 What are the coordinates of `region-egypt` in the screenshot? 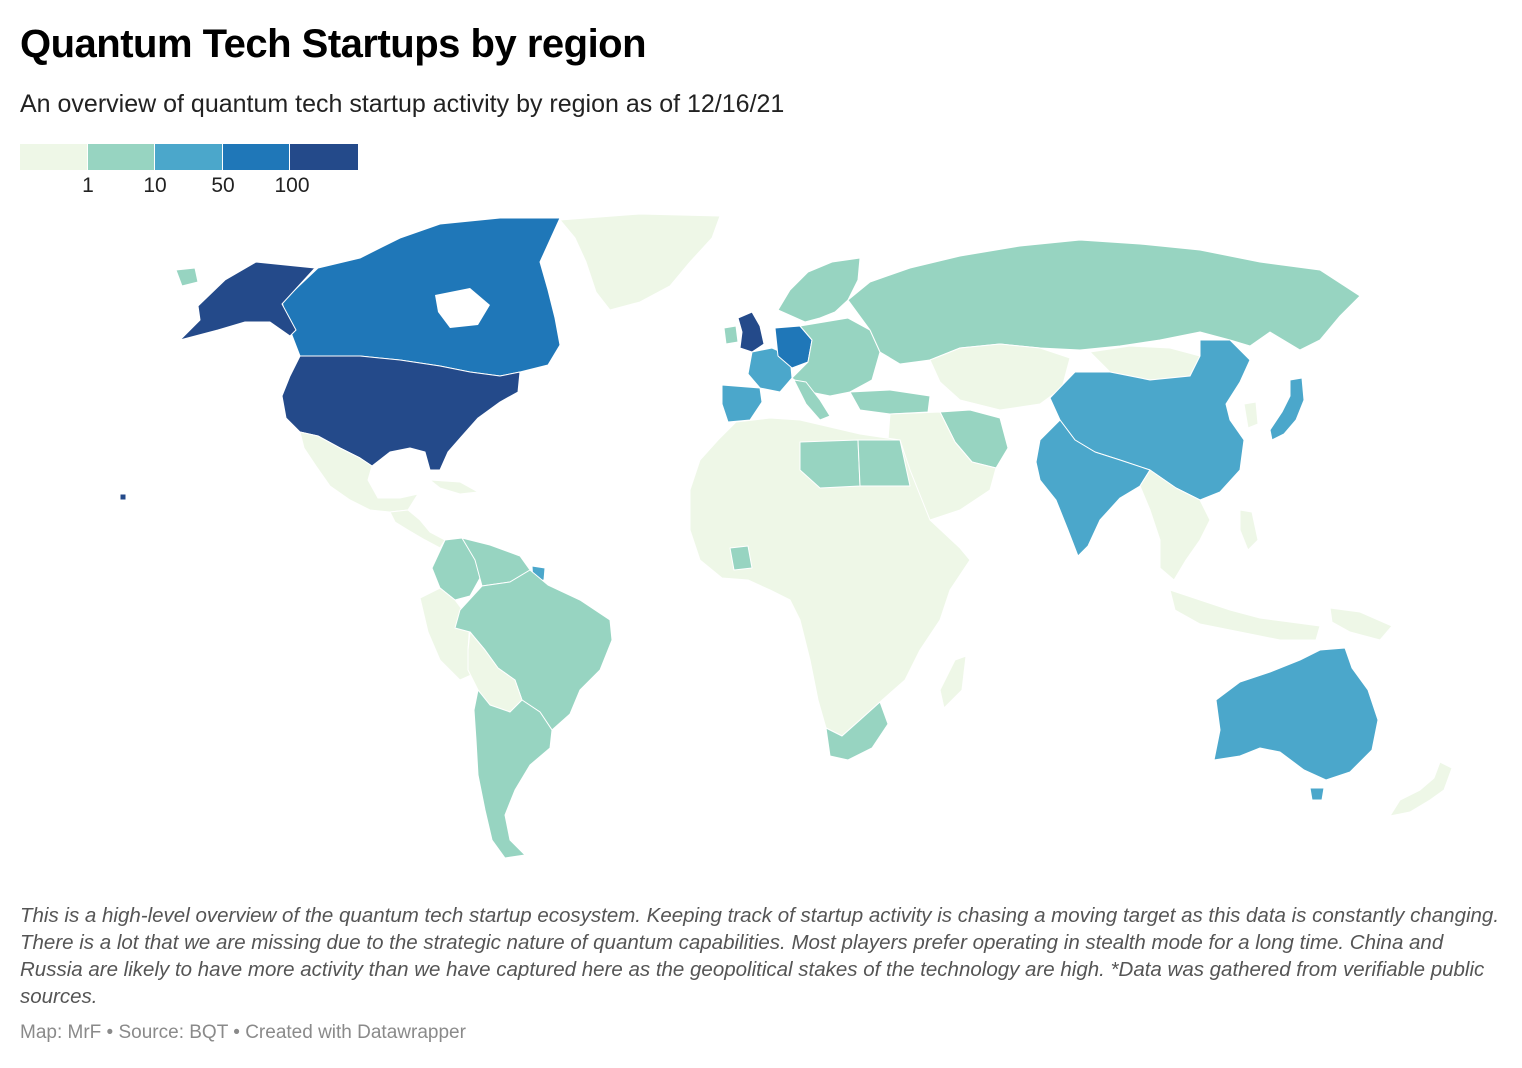 It's located at (884, 463).